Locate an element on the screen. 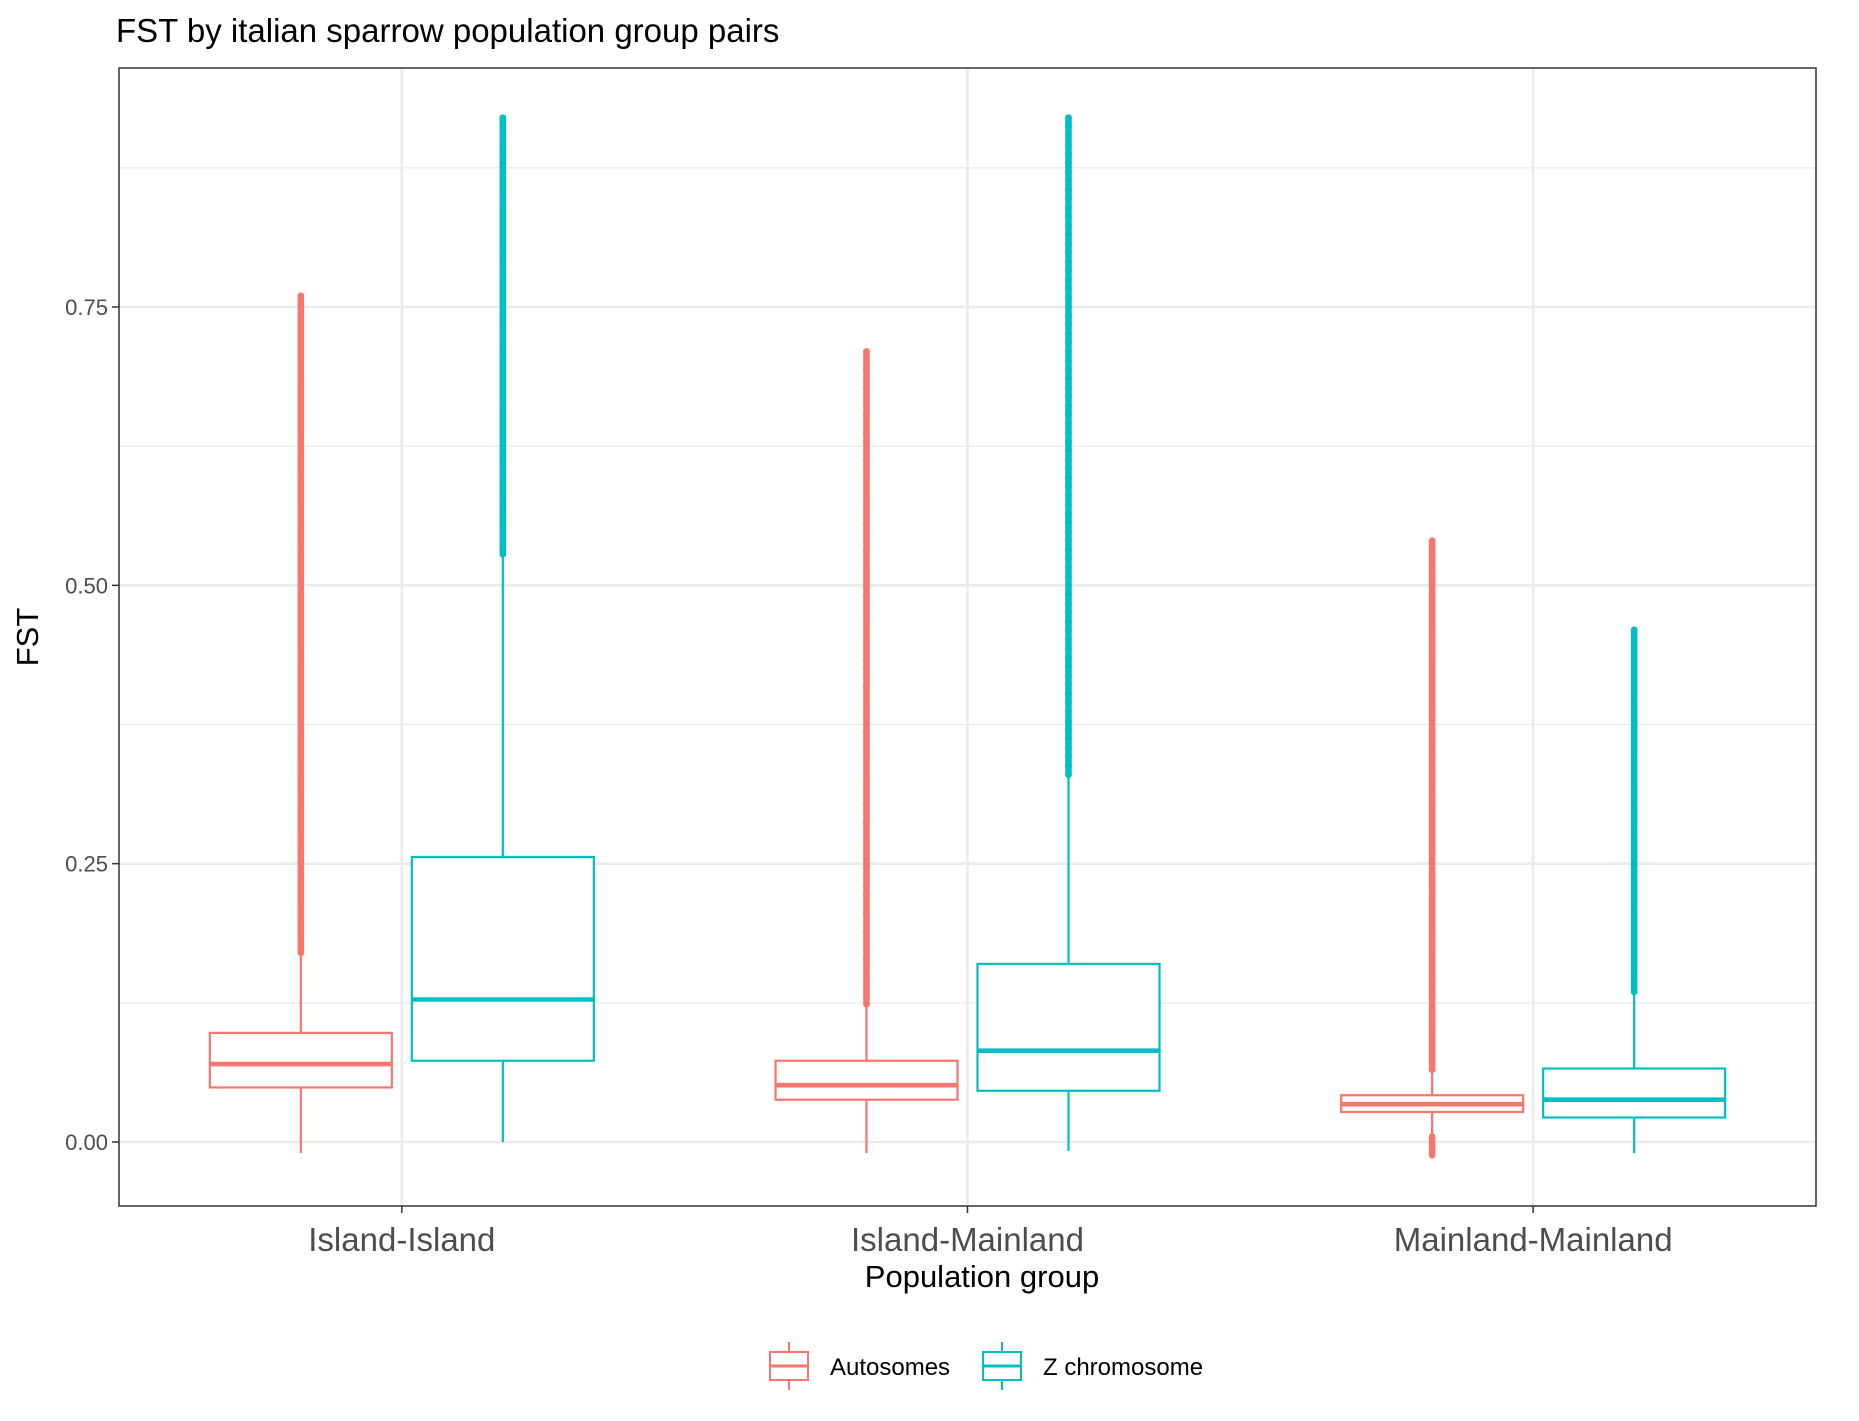  box-z-chromosome-mainland-mainland is located at coordinates (1634, 890).